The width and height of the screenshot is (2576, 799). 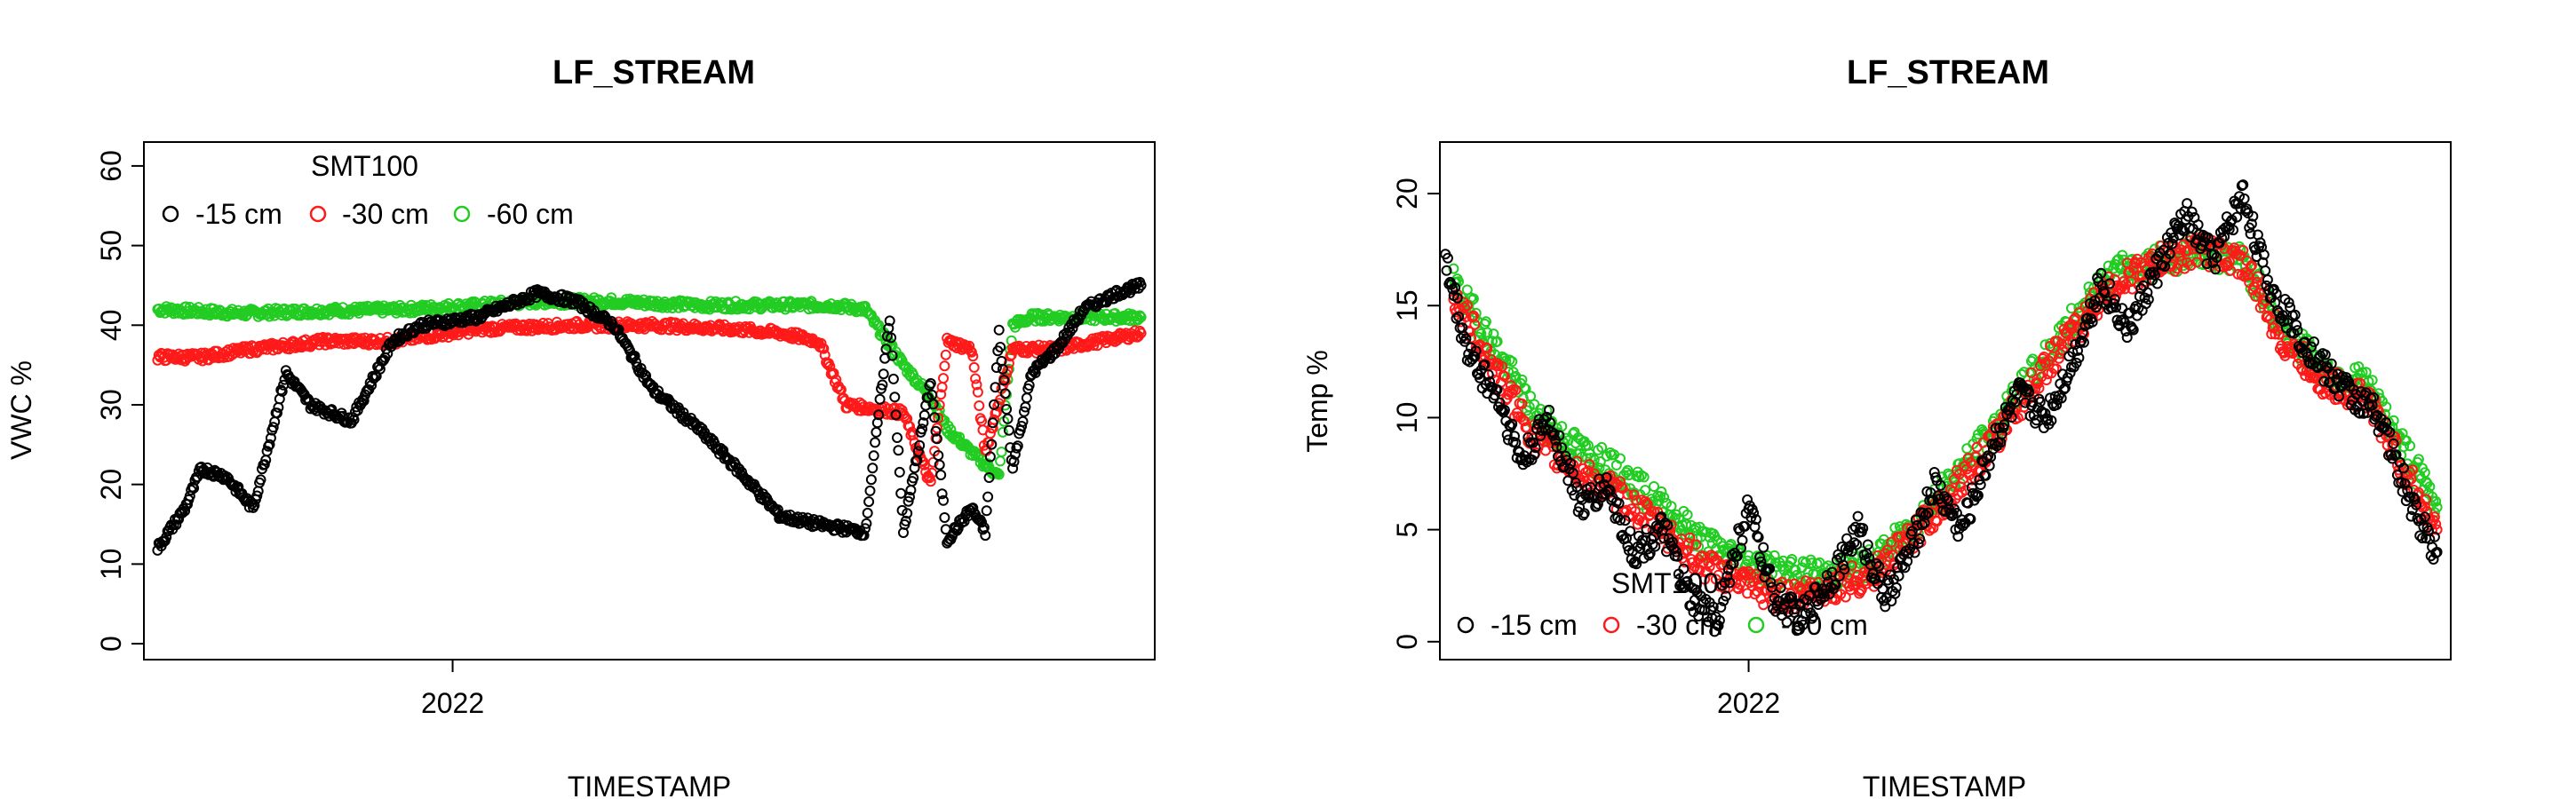 I want to click on vwc-points-layer, so click(x=649, y=416).